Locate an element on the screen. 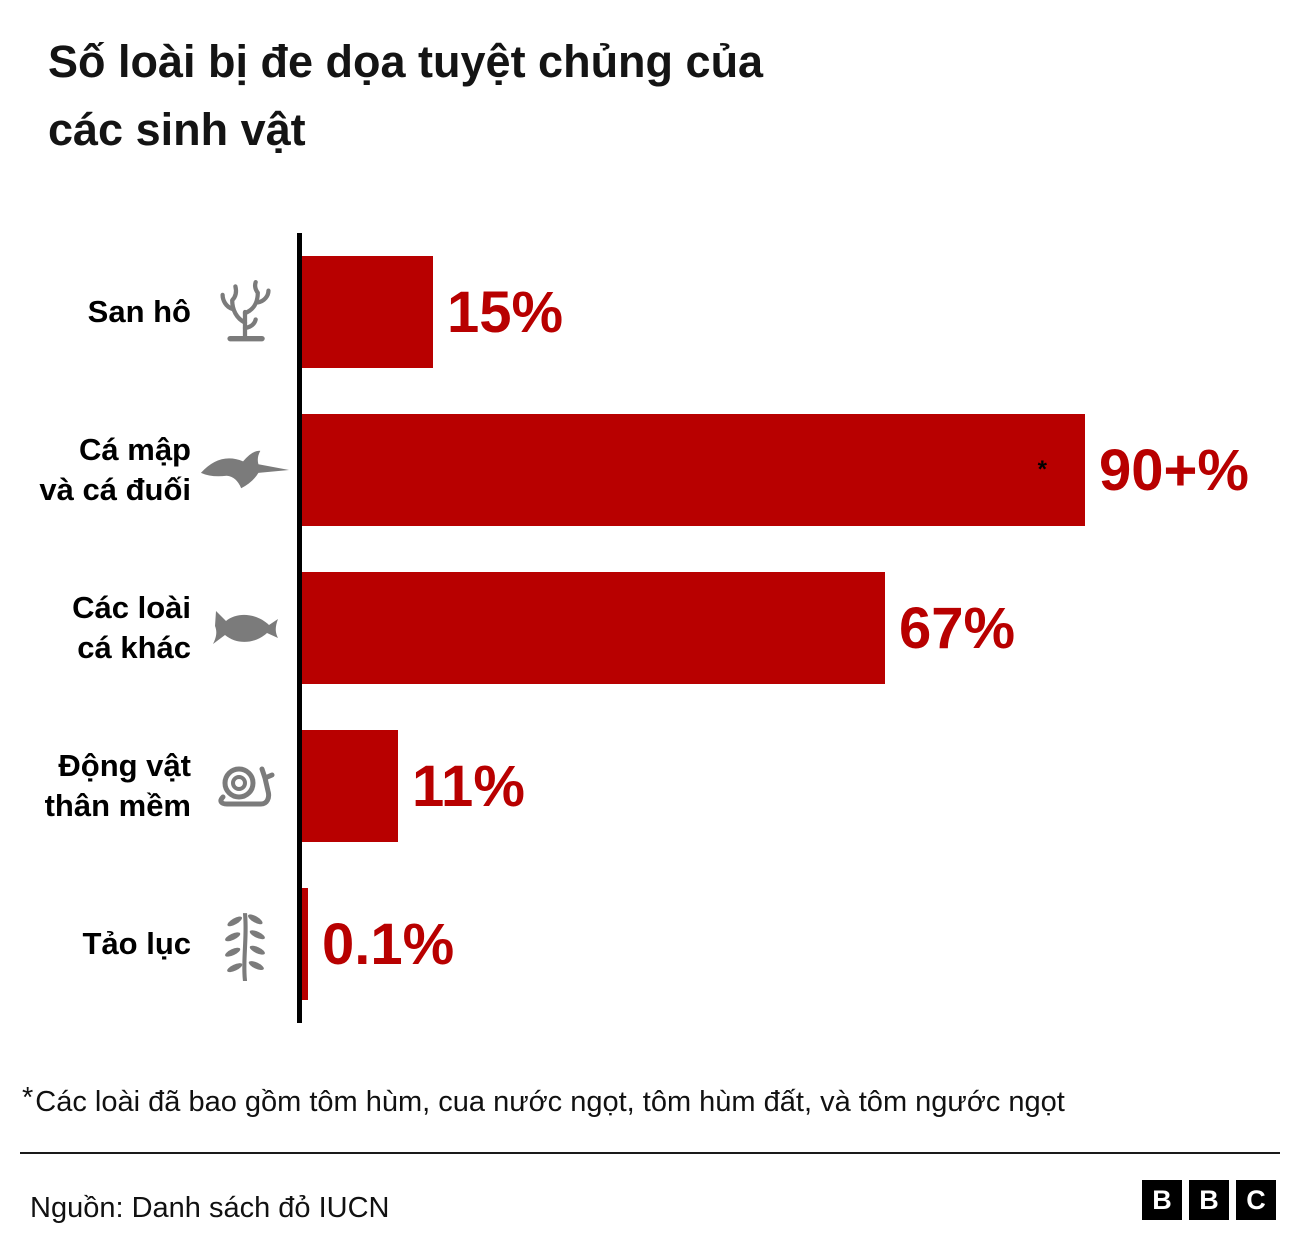 Image resolution: width=1300 pixels, height=1252 pixels. category-label-area: Tảo lục is located at coordinates (148, 944).